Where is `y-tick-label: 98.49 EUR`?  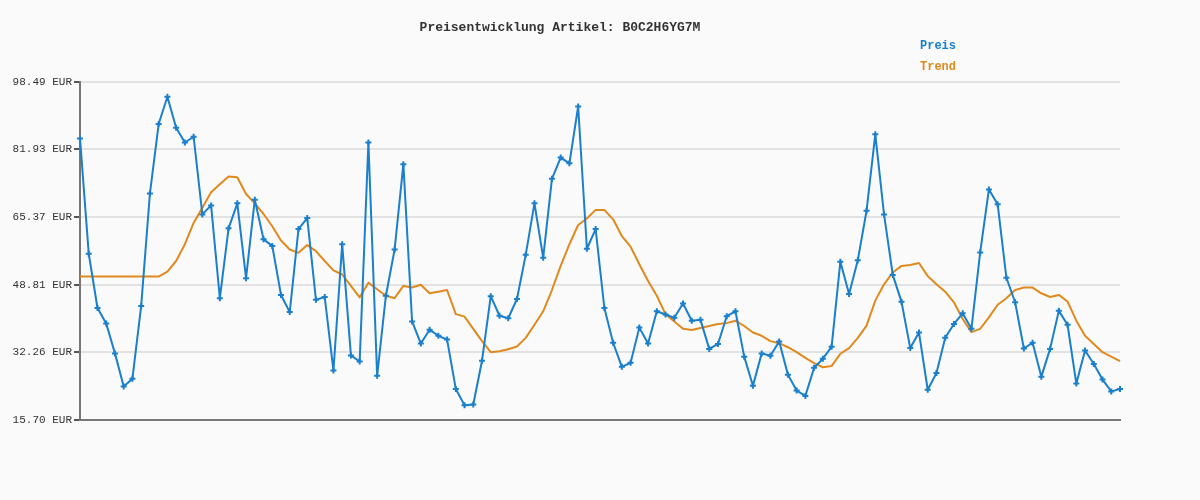 y-tick-label: 98.49 EUR is located at coordinates (42, 81).